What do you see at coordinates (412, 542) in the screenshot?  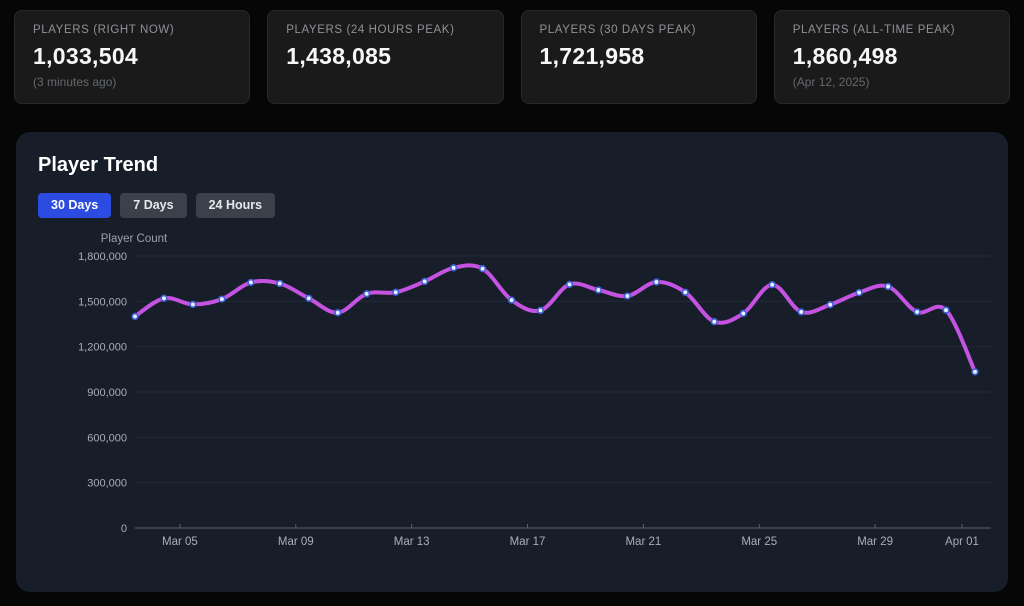 I see `x-tick-label: Mar 13` at bounding box center [412, 542].